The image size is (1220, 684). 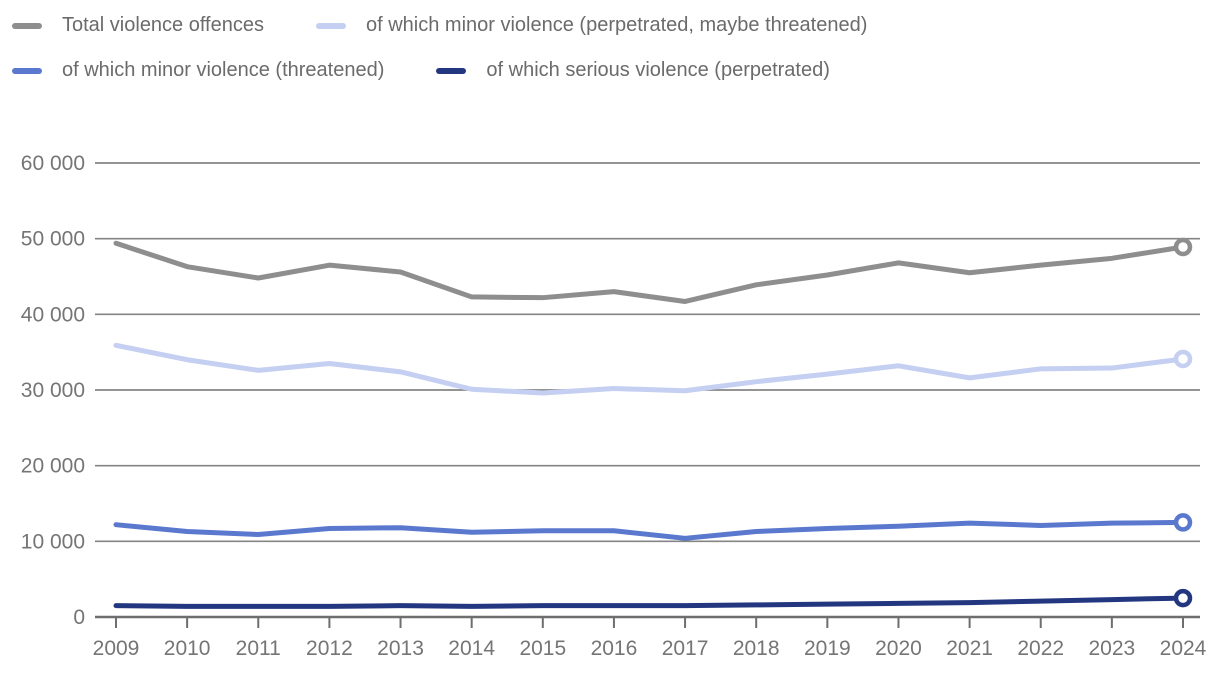 I want to click on x-tick-label: 2022, so click(x=1040, y=648).